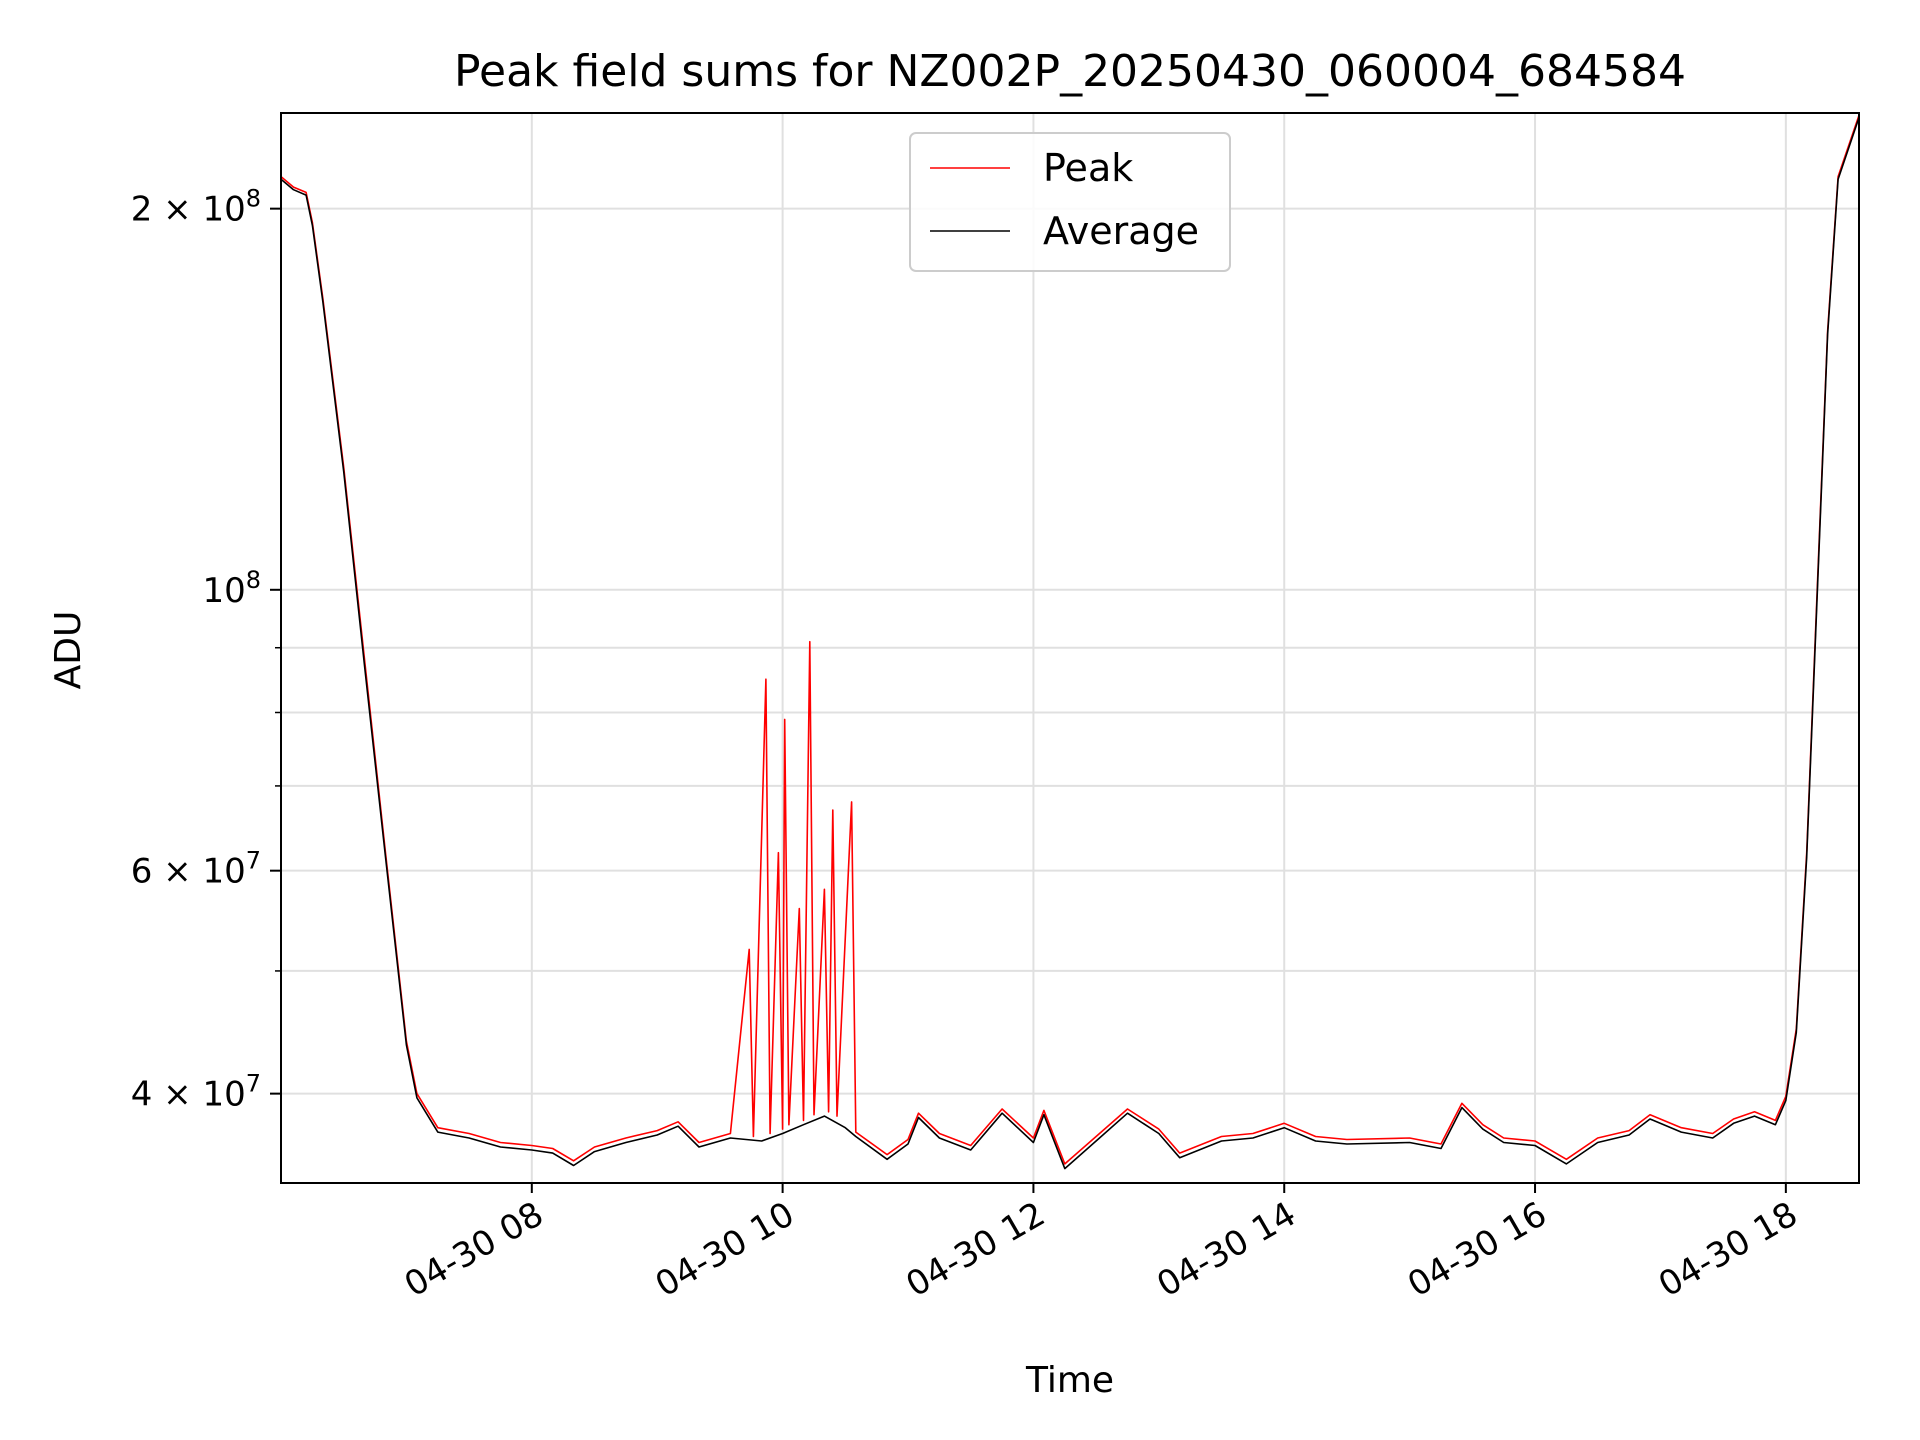 The image size is (1920, 1440). I want to click on y-tick-label: 2 × 108, so click(196, 207).